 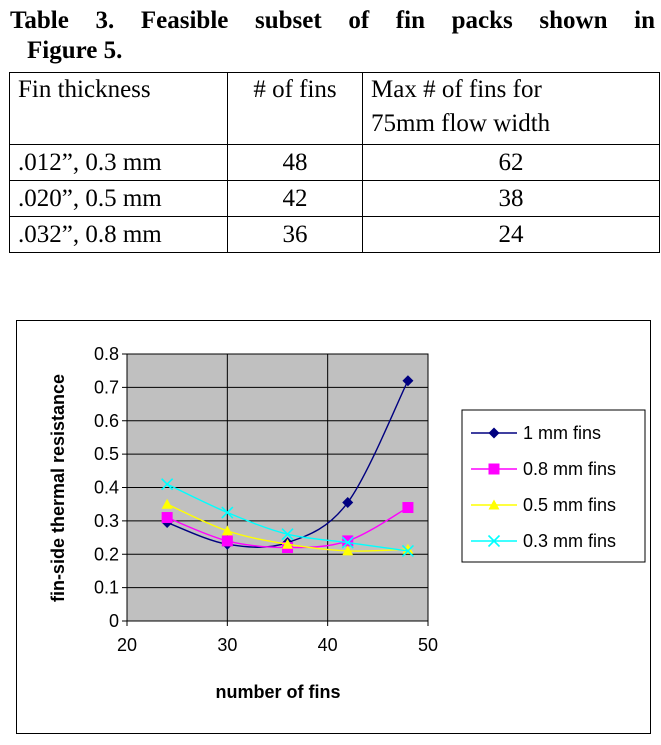 What do you see at coordinates (127, 645) in the screenshot?
I see `x-tick-label: 20` at bounding box center [127, 645].